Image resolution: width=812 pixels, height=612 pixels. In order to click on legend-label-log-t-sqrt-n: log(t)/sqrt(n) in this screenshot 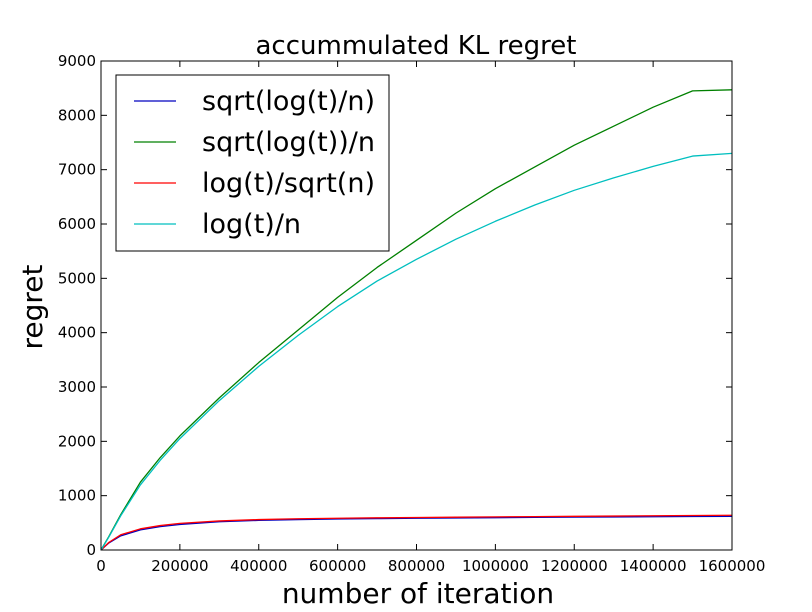, I will do `click(288, 183)`.